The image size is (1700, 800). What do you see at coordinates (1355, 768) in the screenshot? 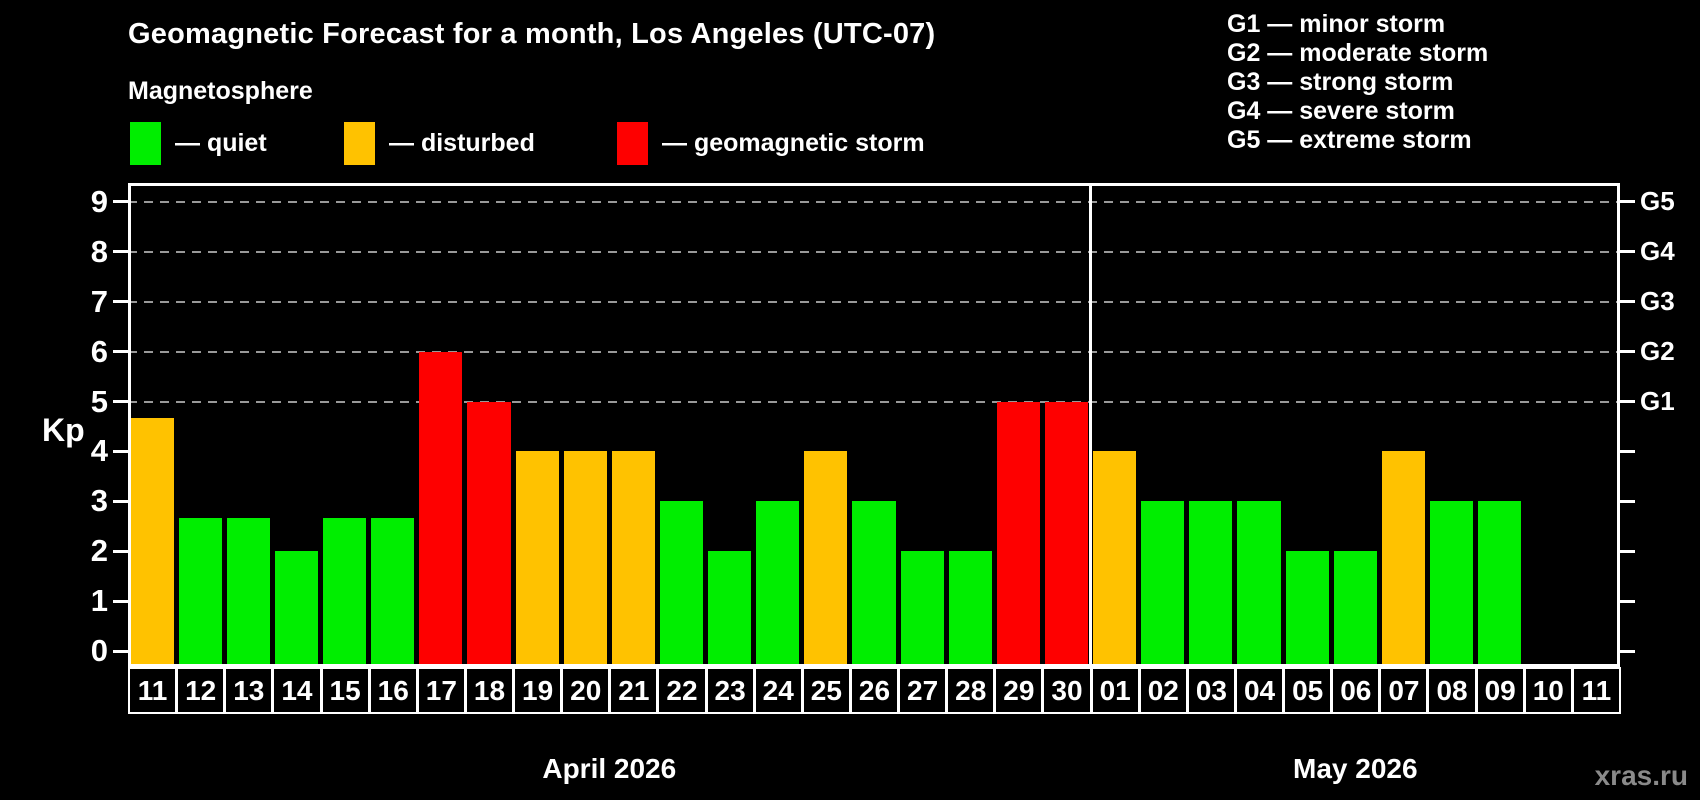
I see `month-label-may: May 2026` at bounding box center [1355, 768].